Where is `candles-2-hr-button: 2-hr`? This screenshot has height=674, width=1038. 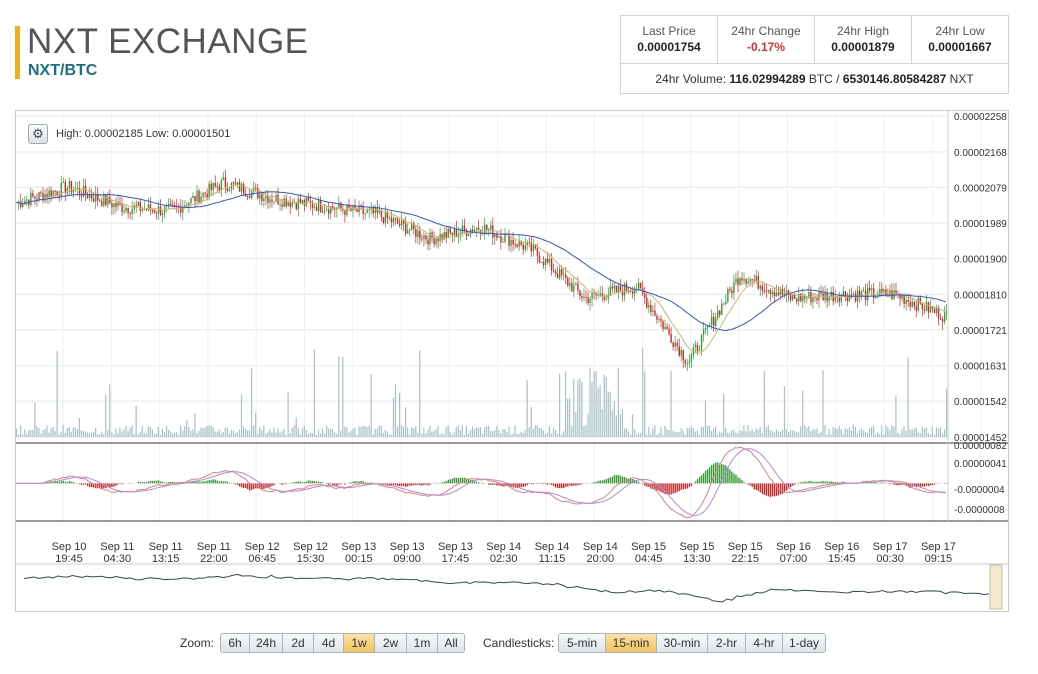 candles-2-hr-button: 2-hr is located at coordinates (727, 643).